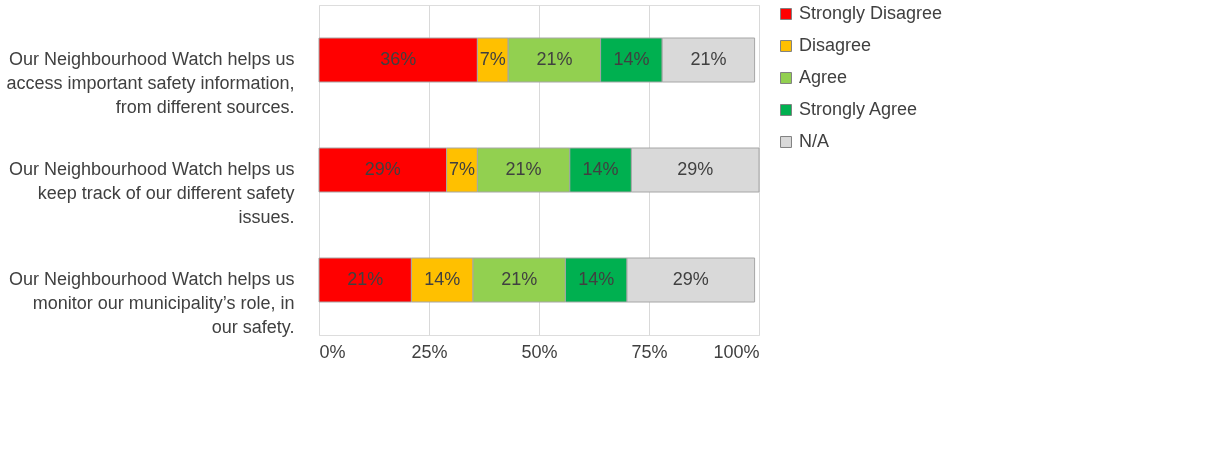 This screenshot has height=458, width=1229. I want to click on x-tick-label: 25%, so click(429, 351).